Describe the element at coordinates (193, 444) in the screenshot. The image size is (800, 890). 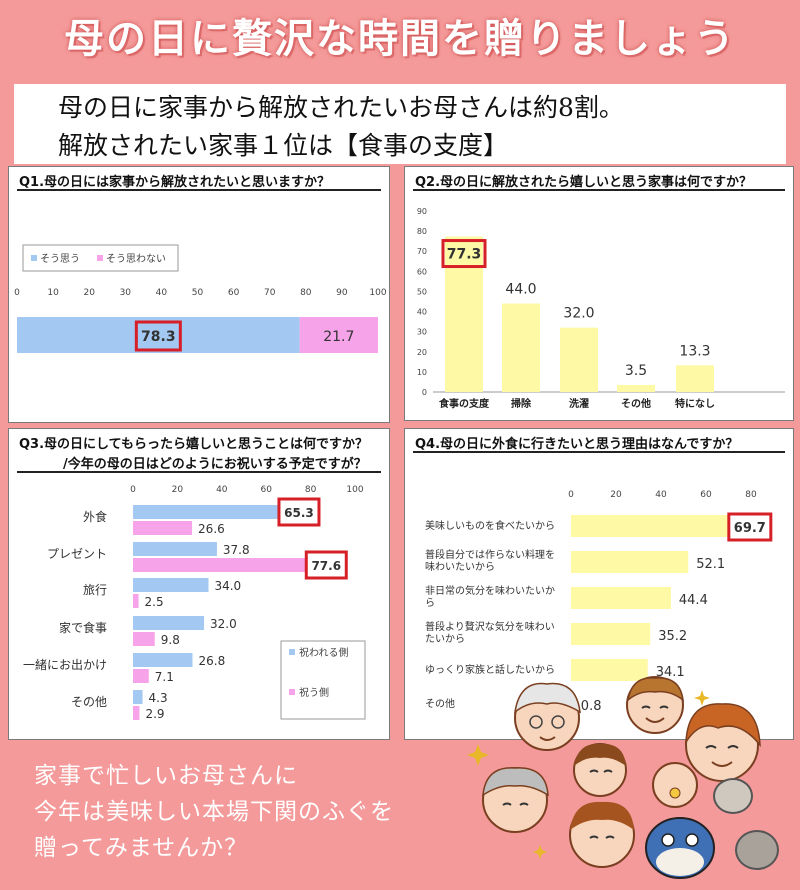
I see `q3-title: Q3.母の日にしてもらったら嬉しいと思うことは何ですか？` at that location.